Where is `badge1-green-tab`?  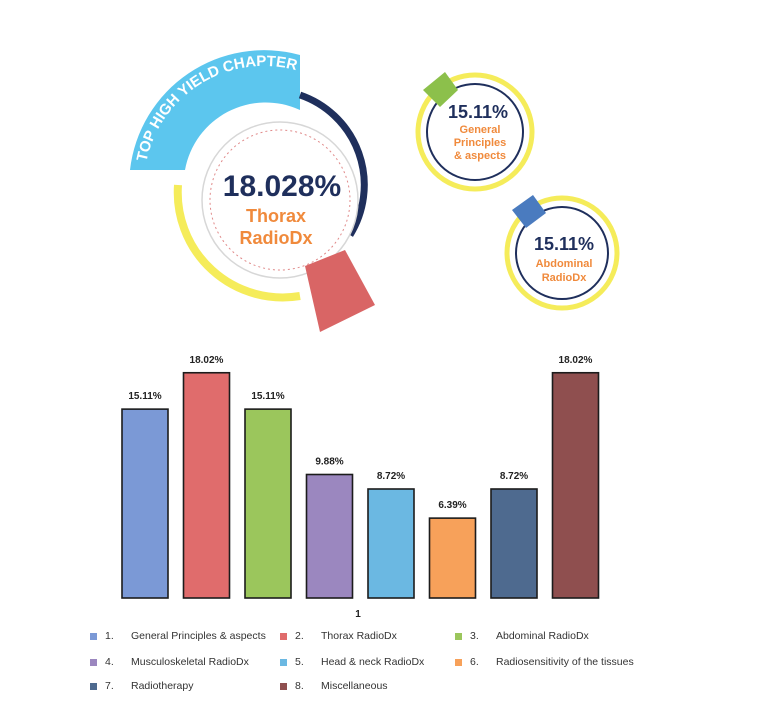
badge1-green-tab is located at coordinates (440, 89).